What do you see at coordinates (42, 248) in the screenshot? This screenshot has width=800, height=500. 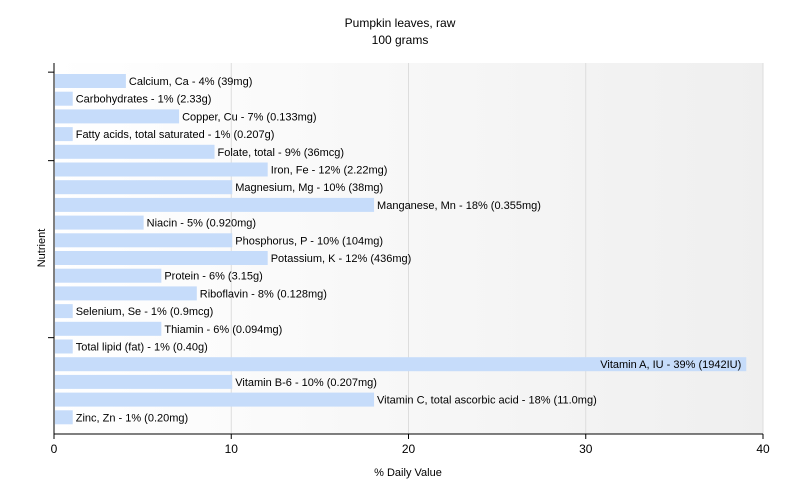 I see `y-axis-label: Nutrient` at bounding box center [42, 248].